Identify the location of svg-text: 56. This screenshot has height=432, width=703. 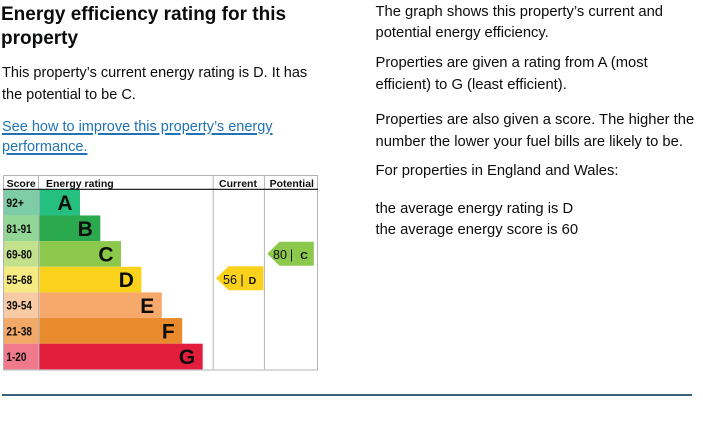
(230, 280).